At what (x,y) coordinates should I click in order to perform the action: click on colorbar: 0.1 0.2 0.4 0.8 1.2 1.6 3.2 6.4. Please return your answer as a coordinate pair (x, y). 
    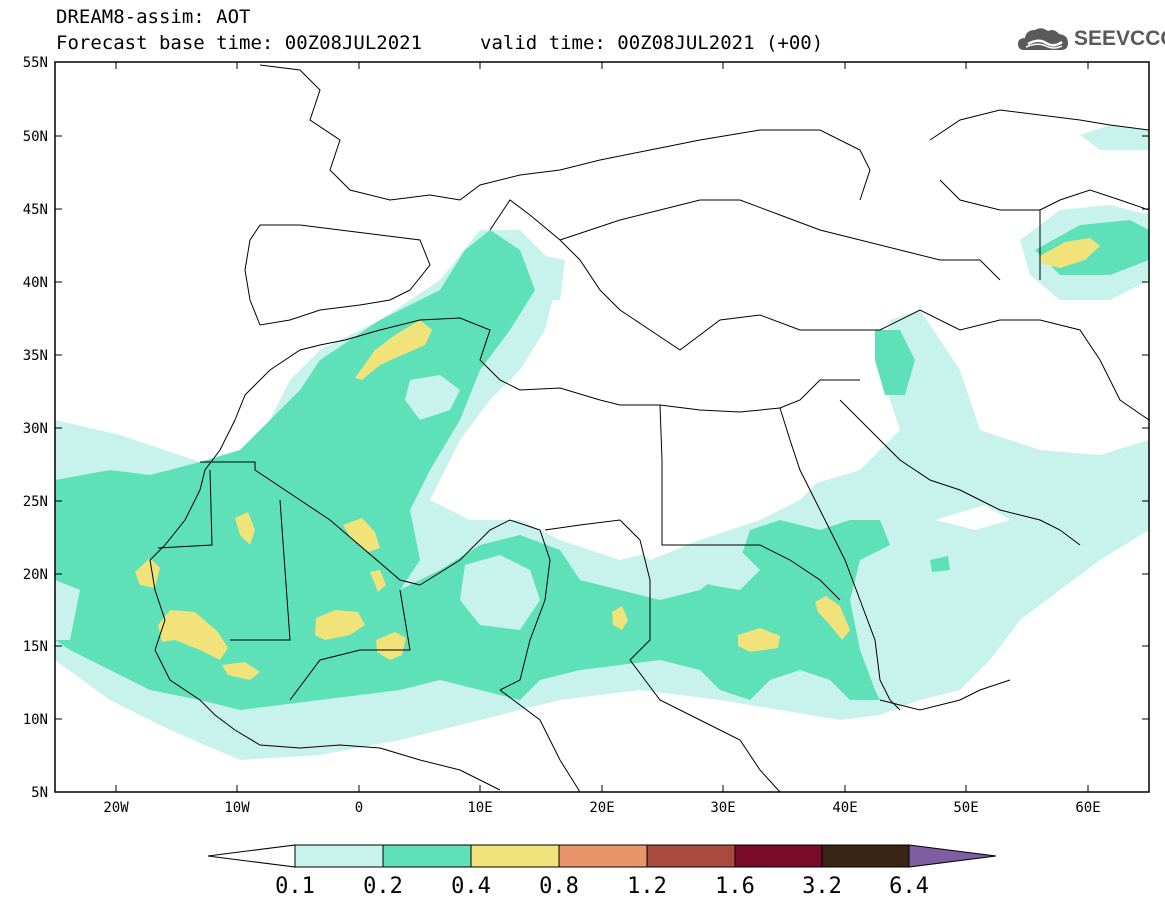
    Looking at the image, I should click on (602, 871).